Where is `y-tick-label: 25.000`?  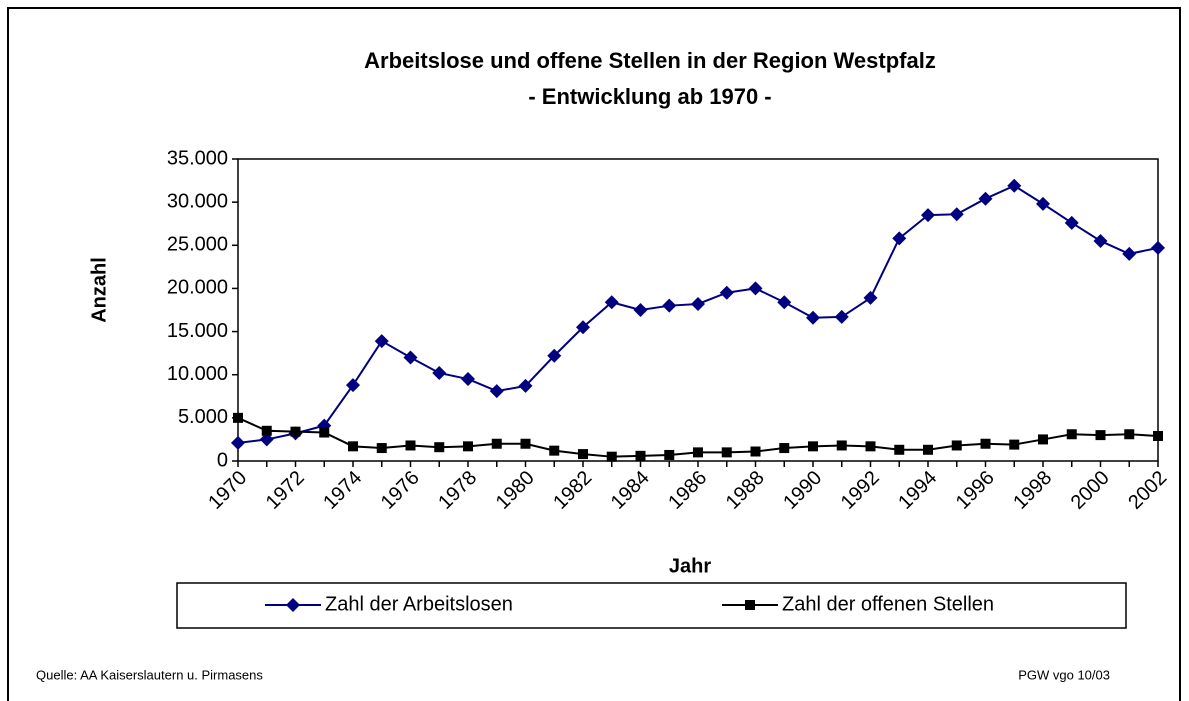
y-tick-label: 25.000 is located at coordinates (197, 245).